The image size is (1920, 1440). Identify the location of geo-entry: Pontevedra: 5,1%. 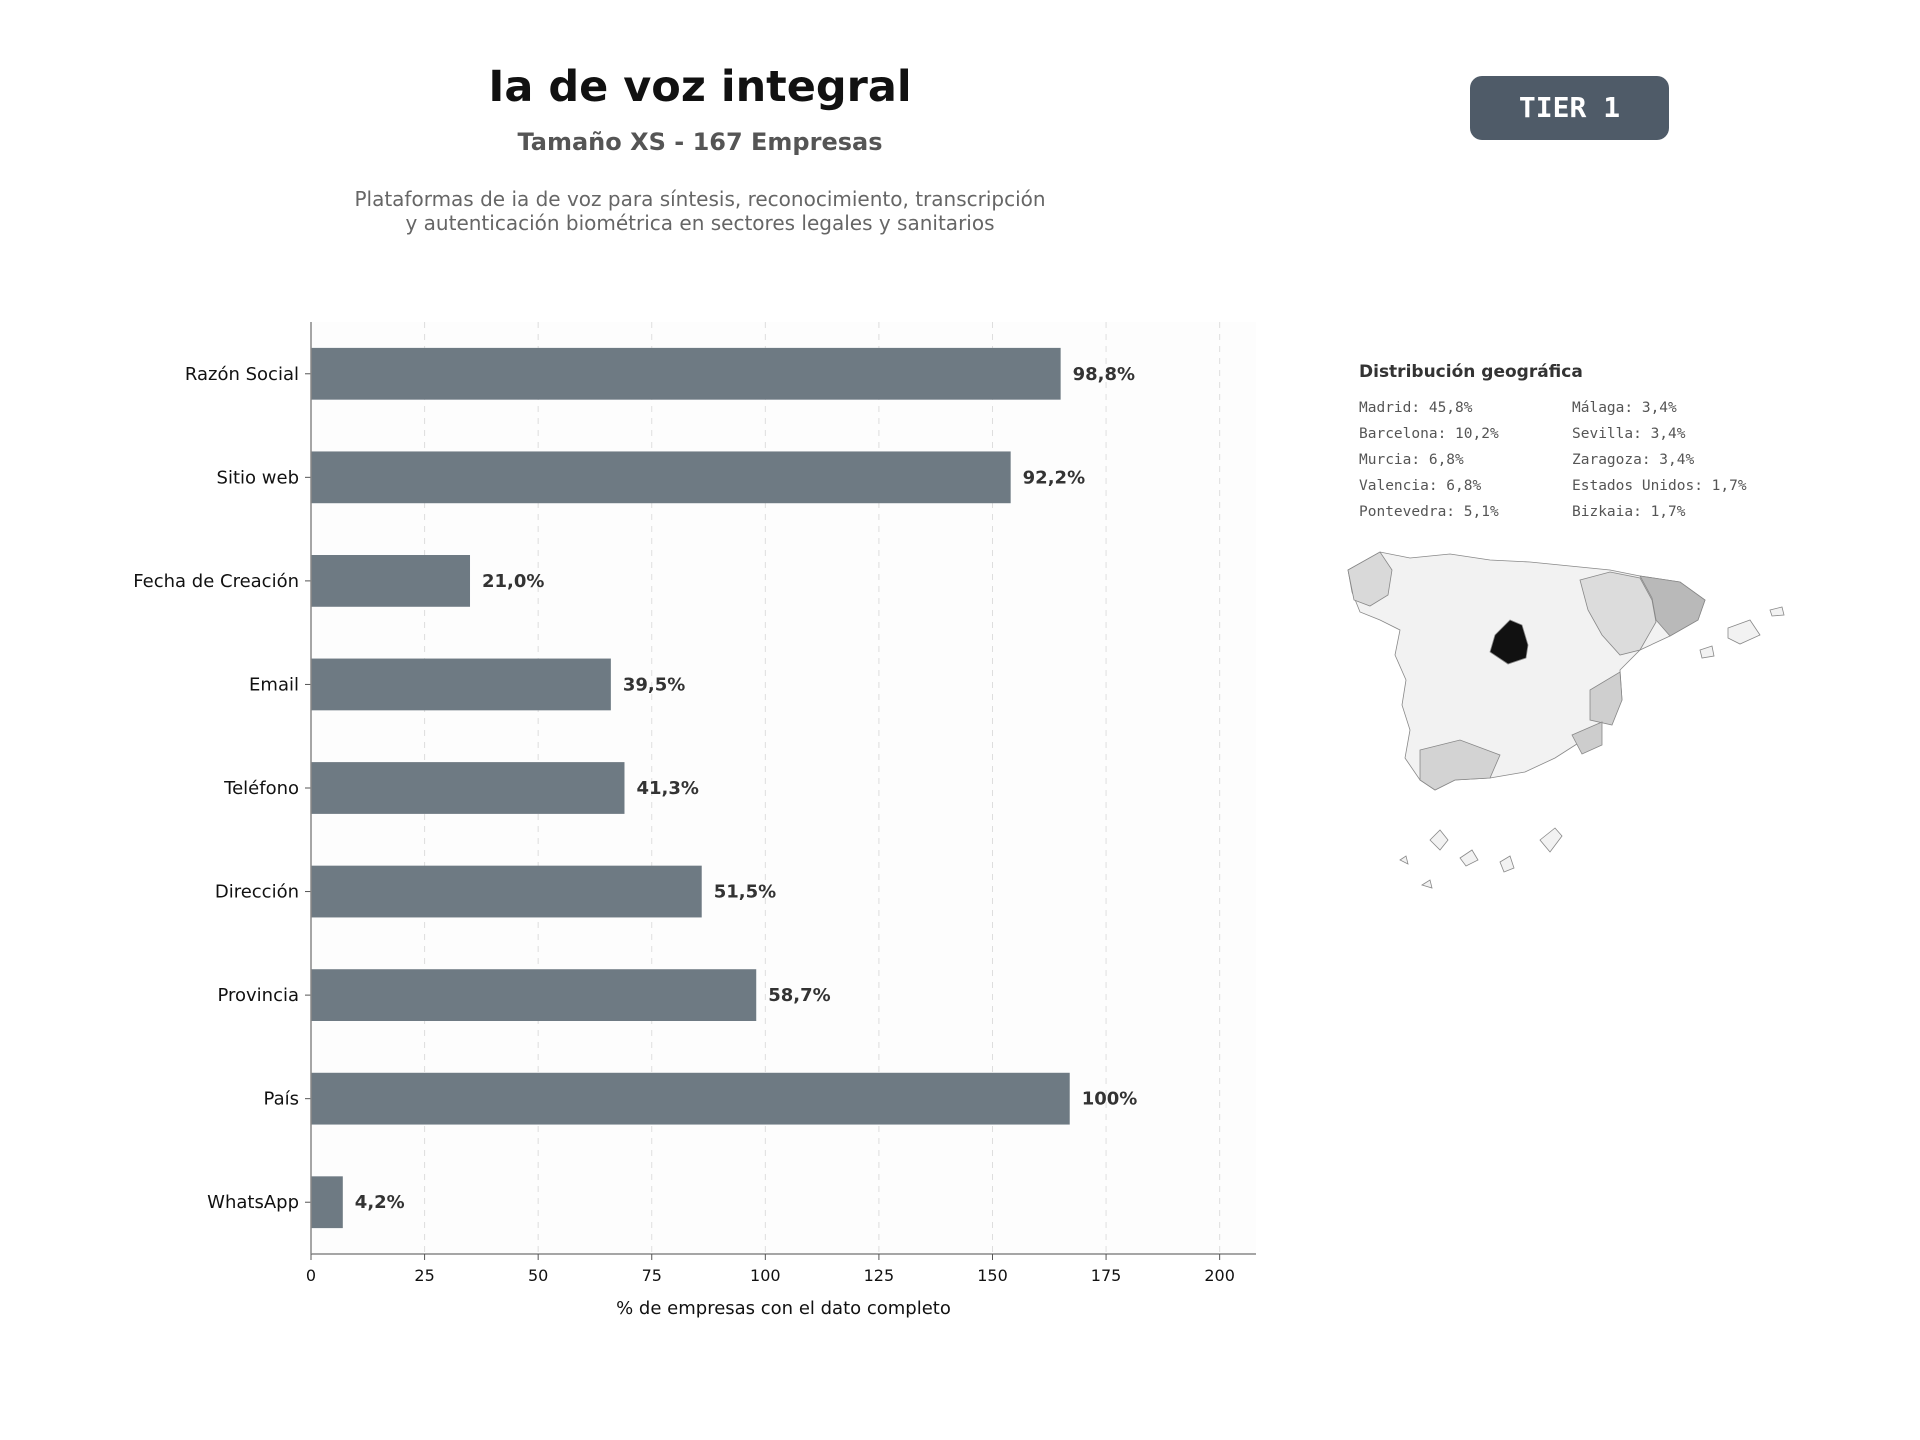
(1429, 512).